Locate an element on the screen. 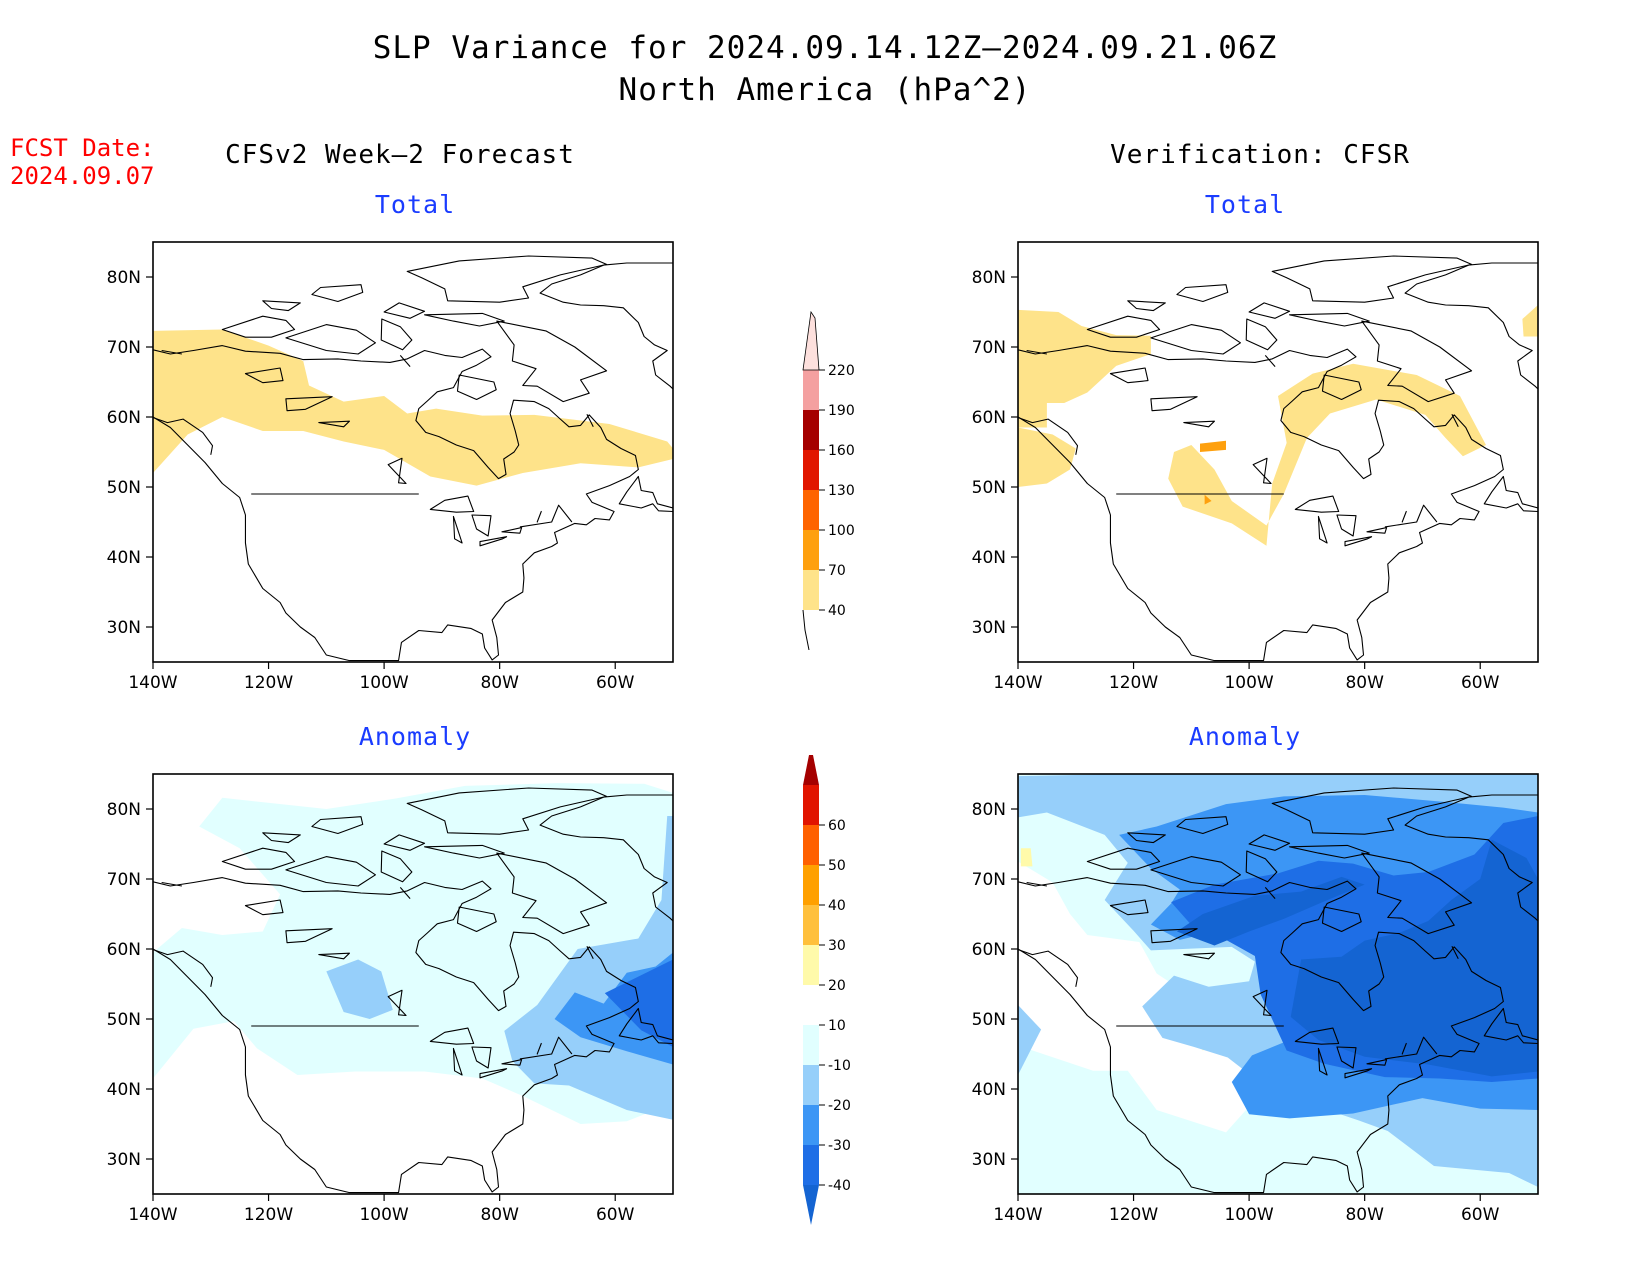  lat-label: 60N is located at coordinates (989, 950).